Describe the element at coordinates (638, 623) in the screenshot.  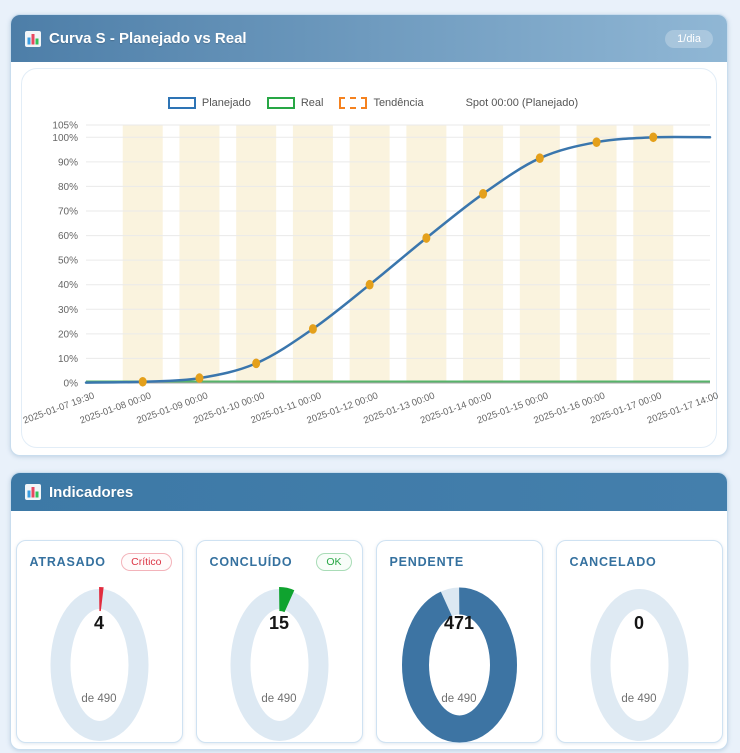
I see `gauge-value: 0` at that location.